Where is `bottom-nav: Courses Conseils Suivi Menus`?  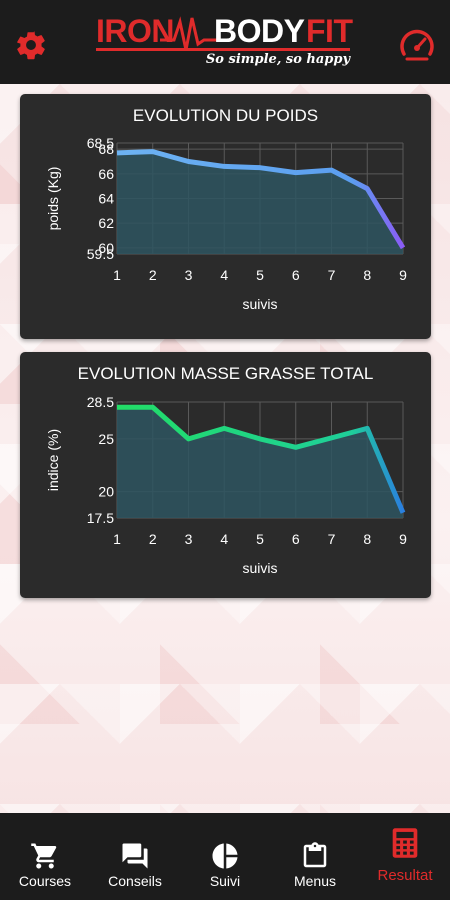
bottom-nav: Courses Conseils Suivi Menus is located at coordinates (225, 856).